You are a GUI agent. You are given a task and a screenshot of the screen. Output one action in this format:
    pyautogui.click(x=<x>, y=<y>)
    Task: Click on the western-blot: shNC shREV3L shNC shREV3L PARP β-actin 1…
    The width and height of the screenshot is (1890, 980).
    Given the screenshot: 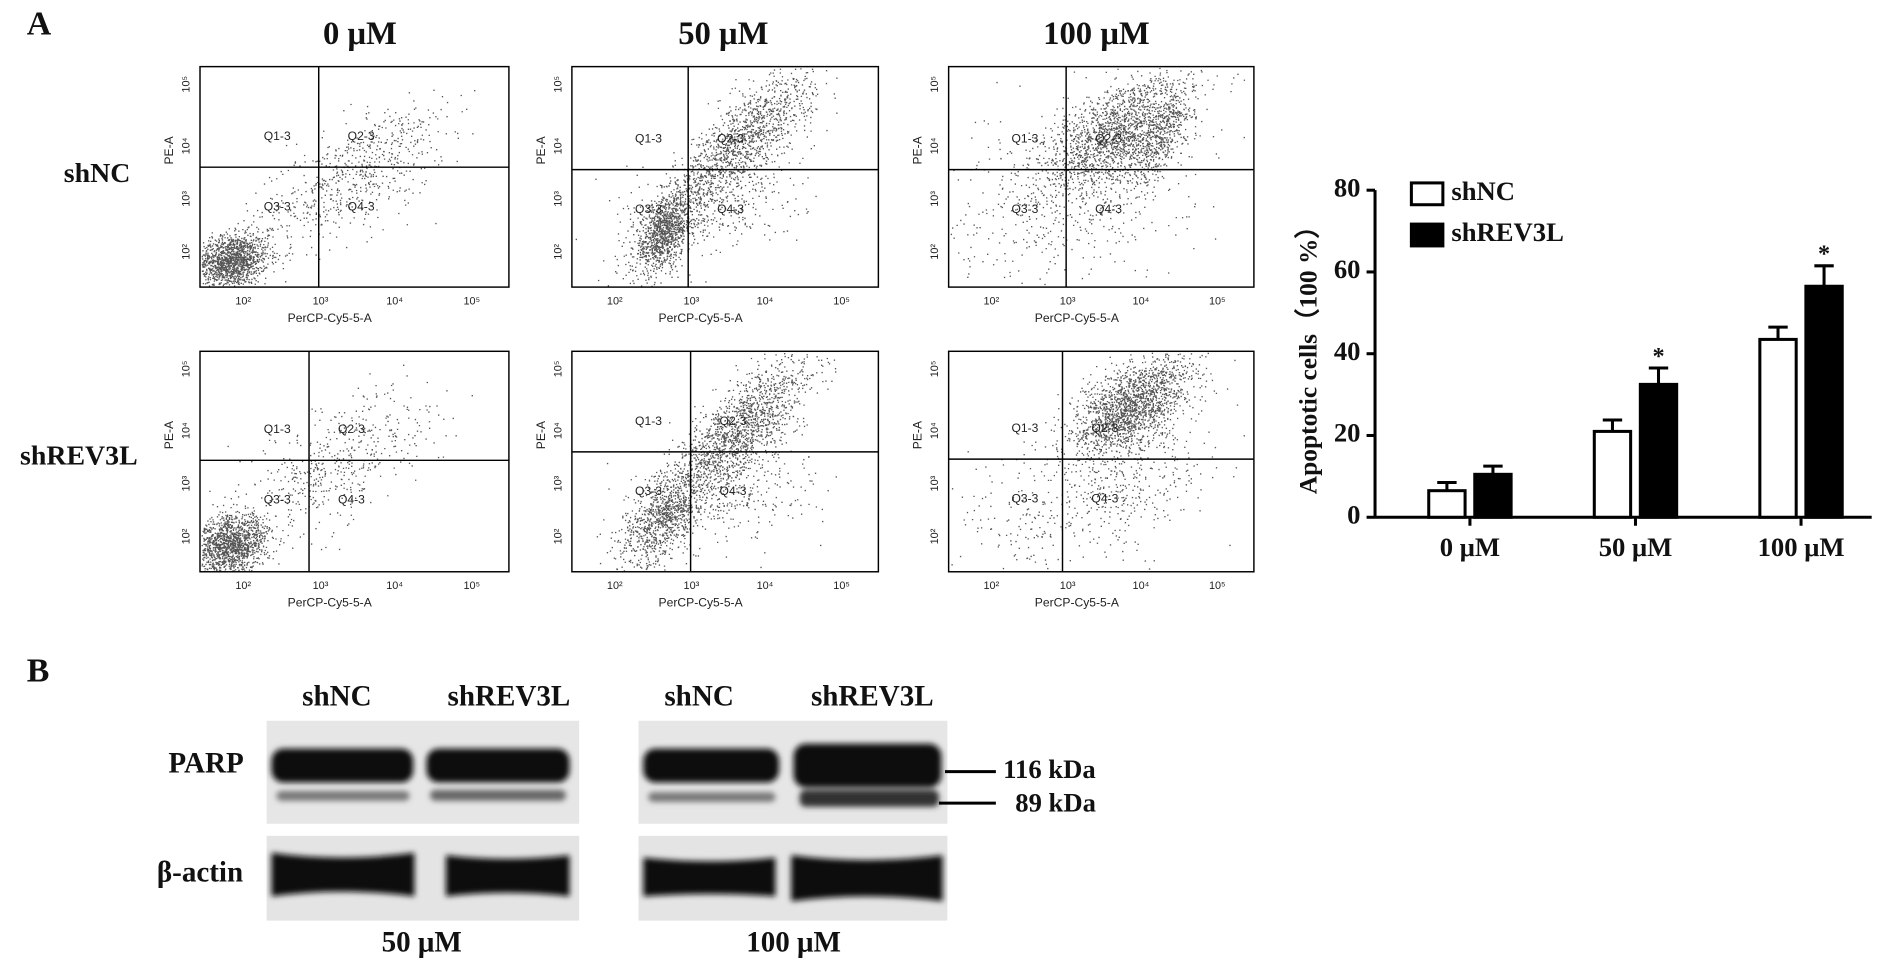 What is the action you would take?
    pyautogui.click(x=626, y=820)
    